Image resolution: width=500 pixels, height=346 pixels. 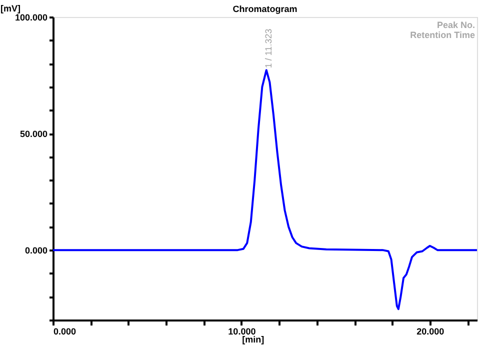 I want to click on y-tick-label: 100.000, so click(x=31, y=17).